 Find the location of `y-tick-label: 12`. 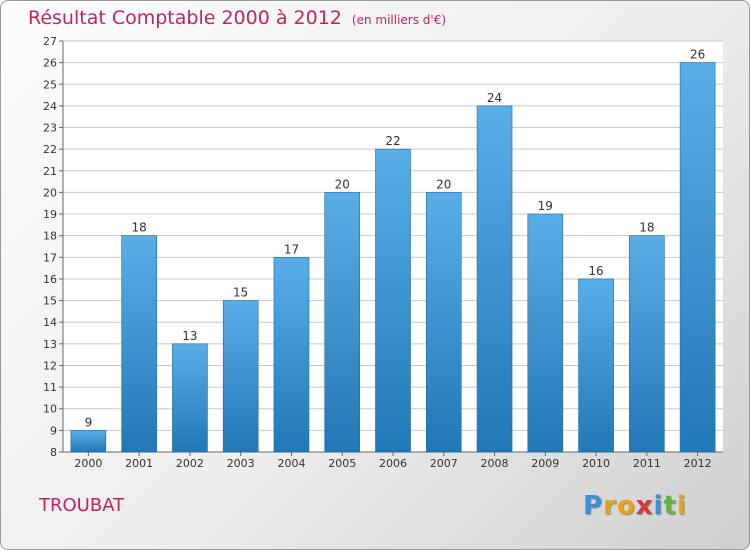

y-tick-label: 12 is located at coordinates (50, 365).